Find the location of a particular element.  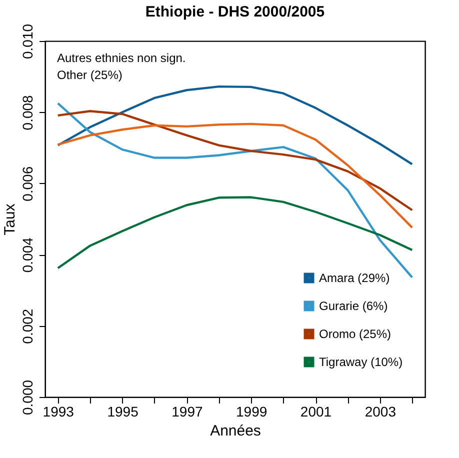

y-tick-label: 0.002 is located at coordinates (28, 326).